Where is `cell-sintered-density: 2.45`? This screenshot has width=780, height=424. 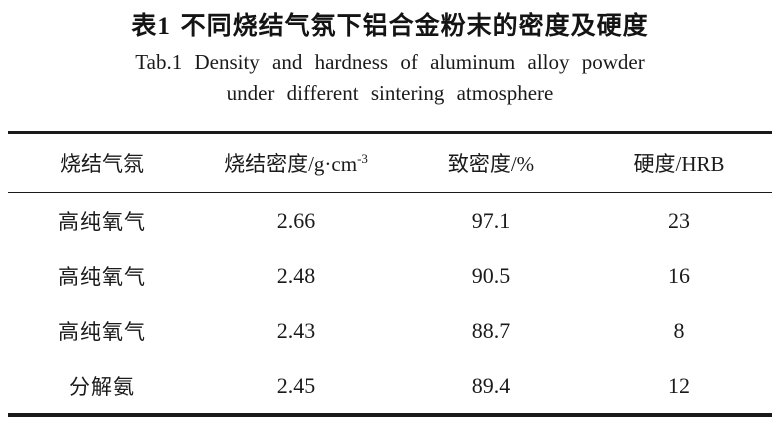
cell-sintered-density: 2.45 is located at coordinates (296, 385).